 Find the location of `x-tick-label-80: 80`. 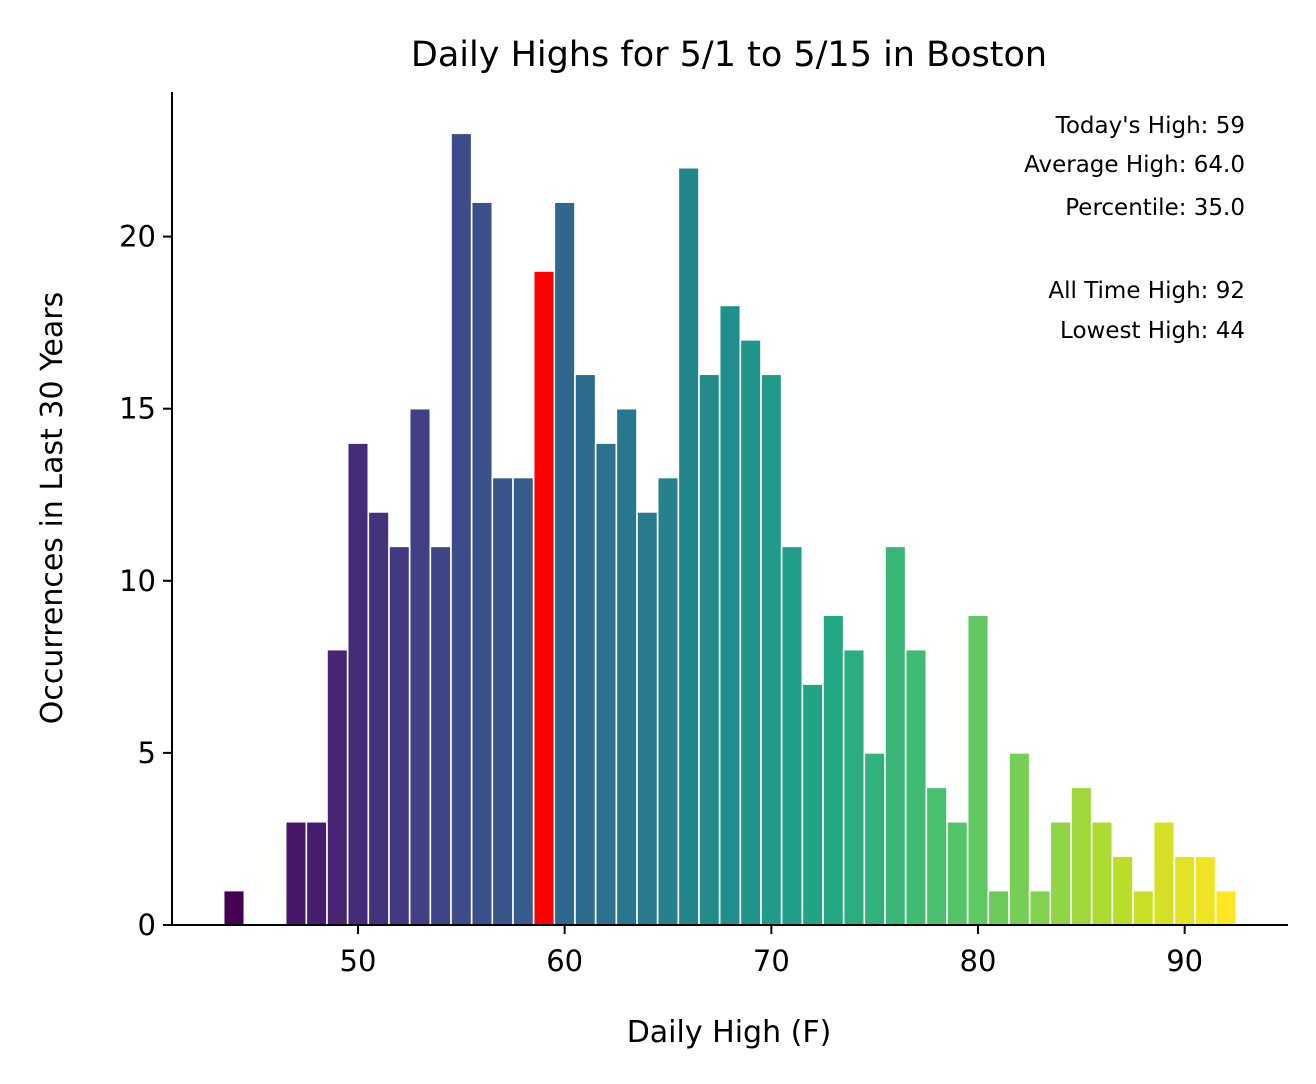

x-tick-label-80: 80 is located at coordinates (978, 961).